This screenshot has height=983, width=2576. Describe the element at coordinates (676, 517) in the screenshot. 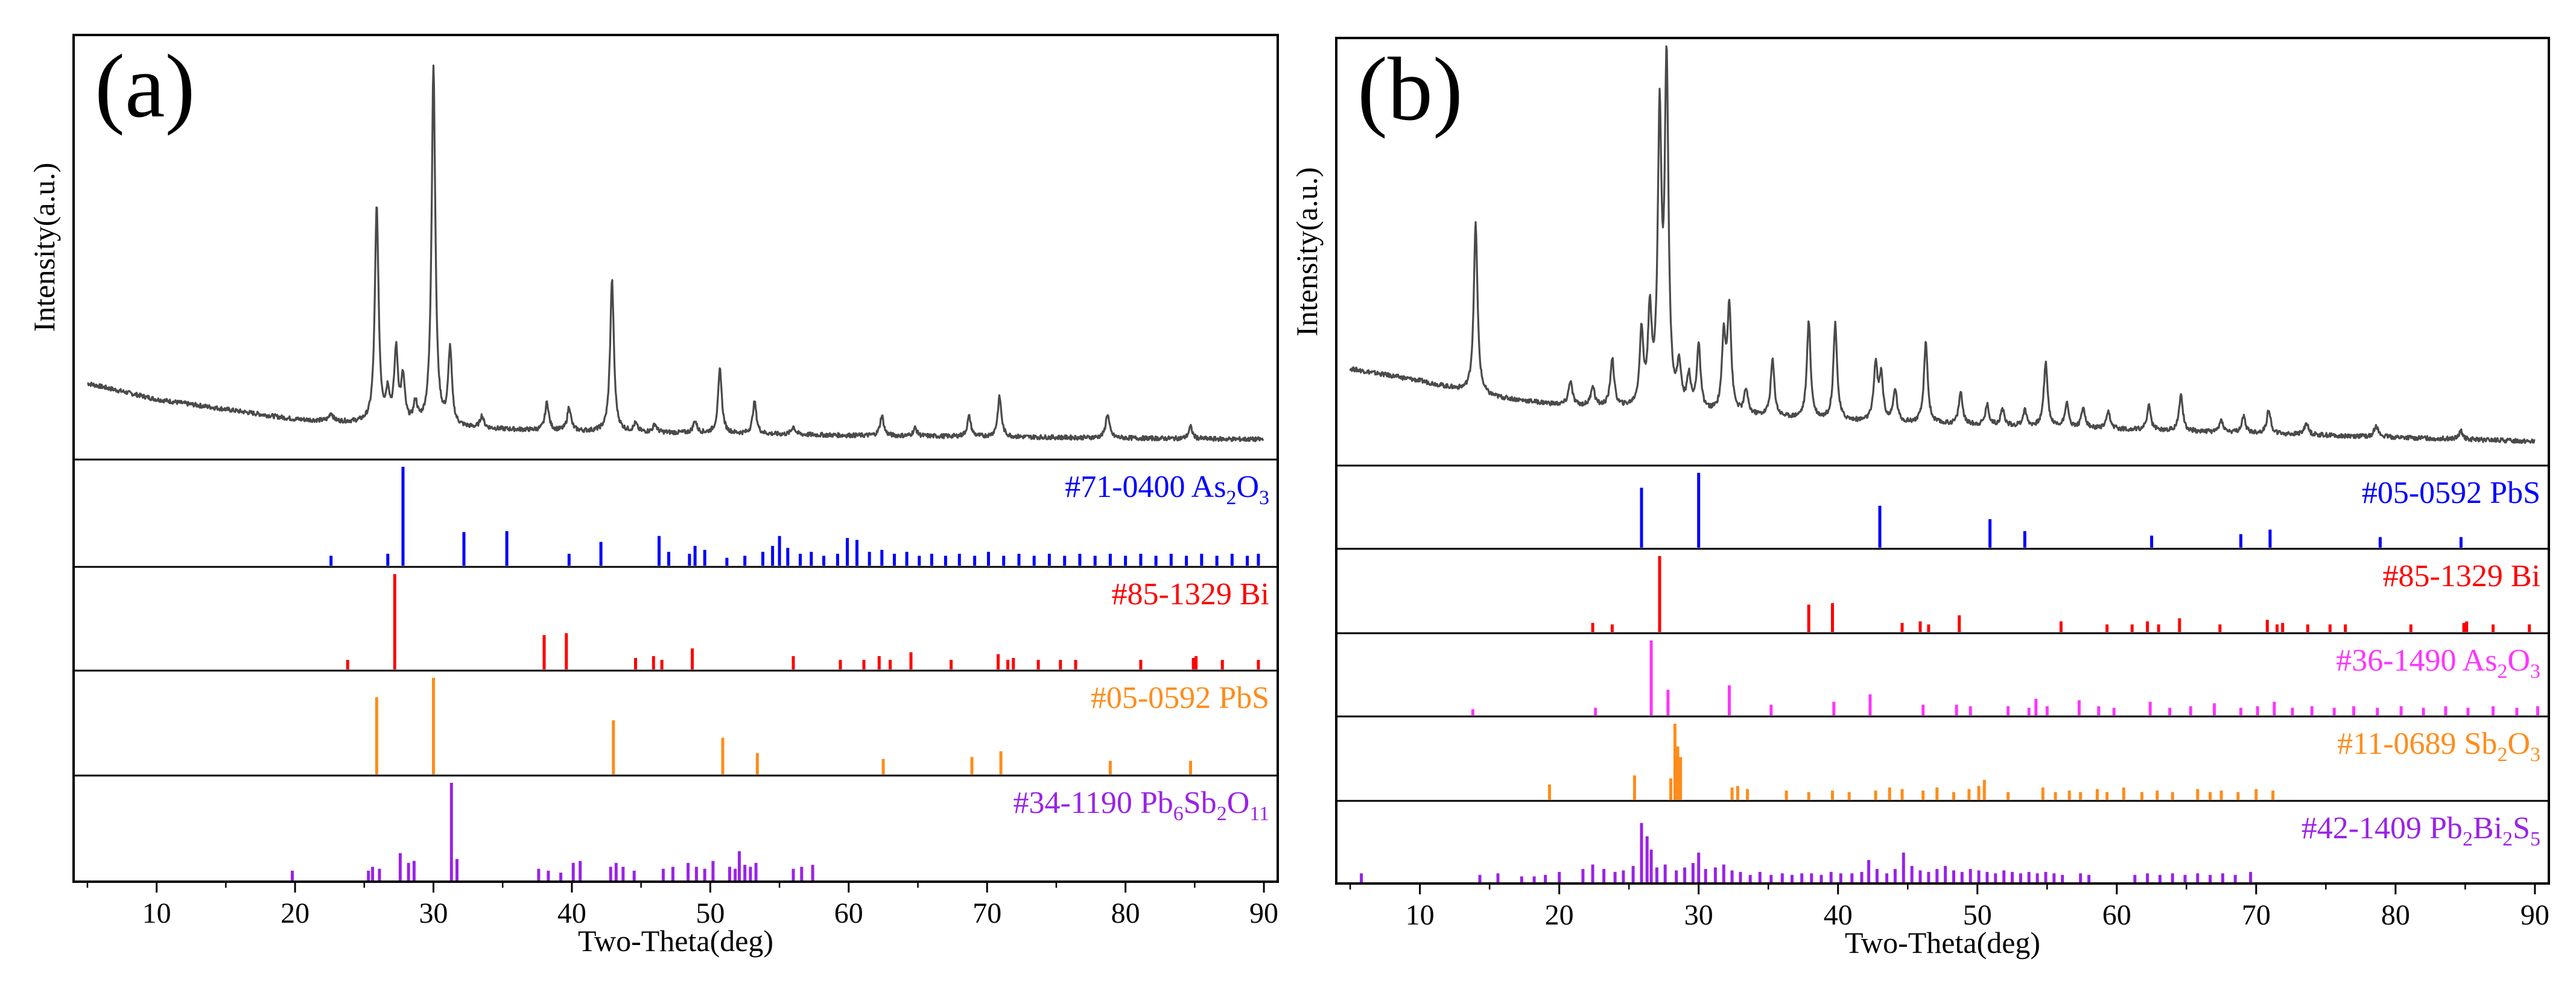

I see `reference-pattern: #71-0400 As2O3` at that location.